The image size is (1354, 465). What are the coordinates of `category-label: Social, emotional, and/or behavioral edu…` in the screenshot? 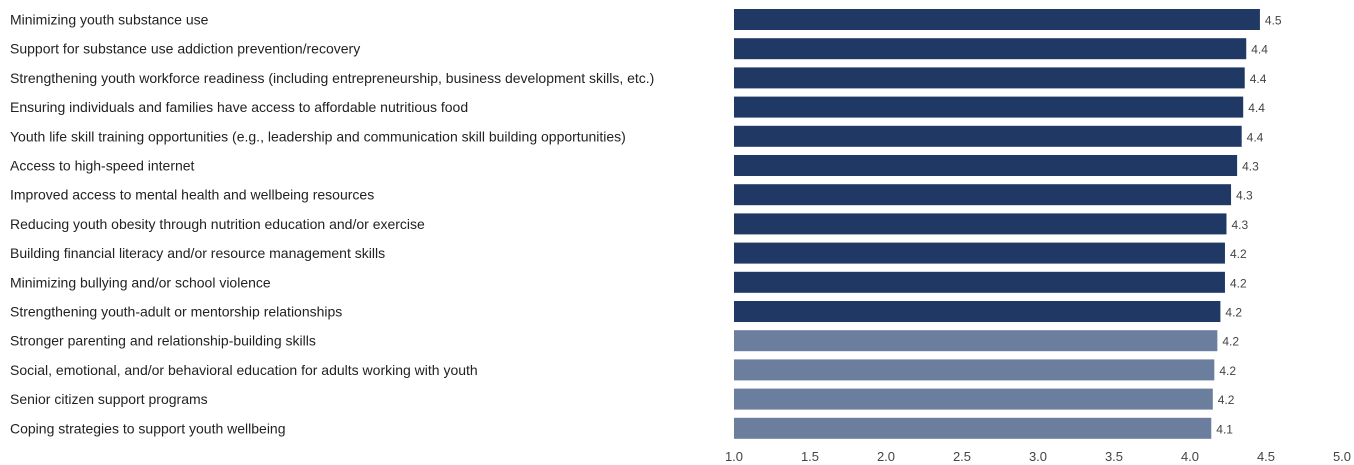 It's located at (244, 370).